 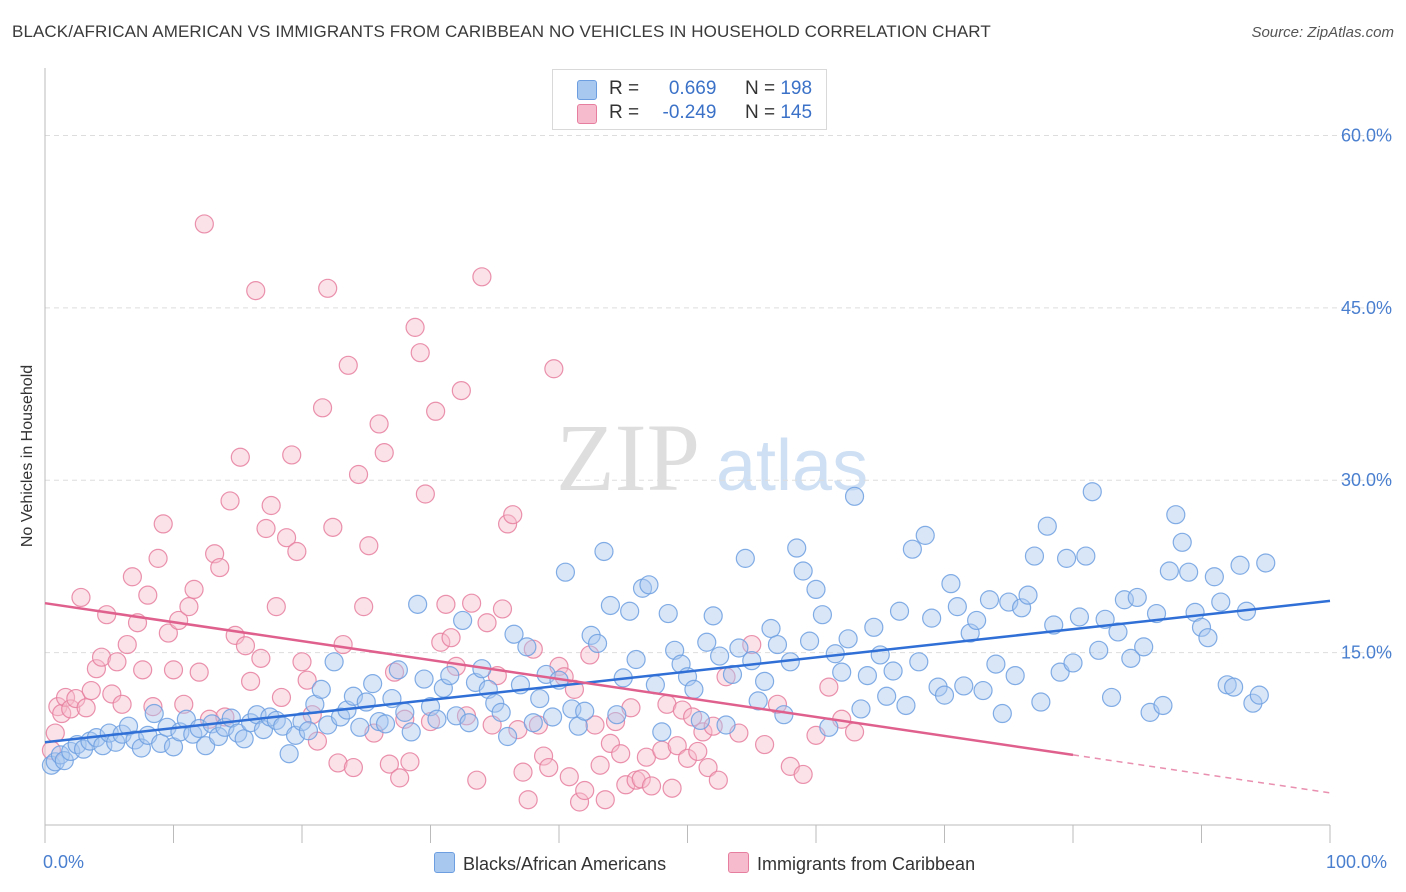 What do you see at coordinates (738, 862) in the screenshot?
I see `bottom-legend-swatch-caribbean` at bounding box center [738, 862].